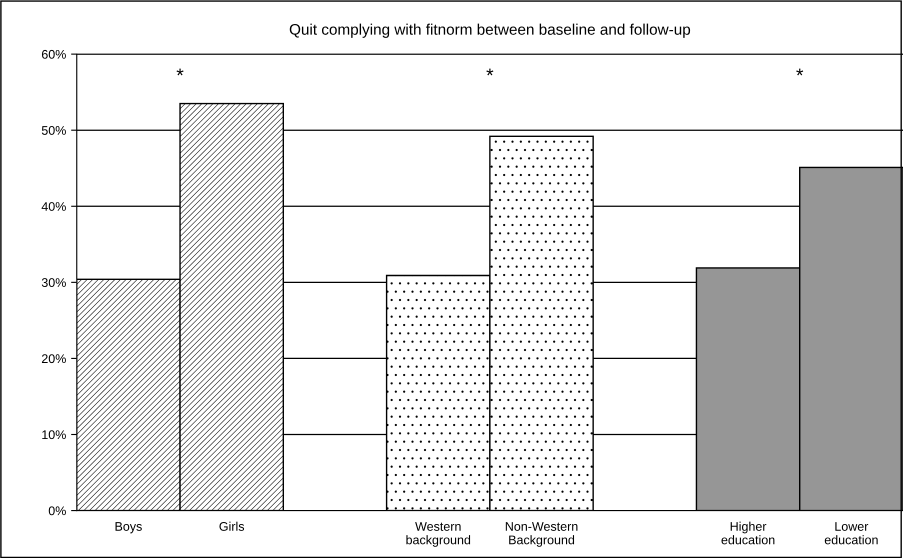 The width and height of the screenshot is (903, 558). I want to click on y-tick-label: 10%, so click(54, 435).